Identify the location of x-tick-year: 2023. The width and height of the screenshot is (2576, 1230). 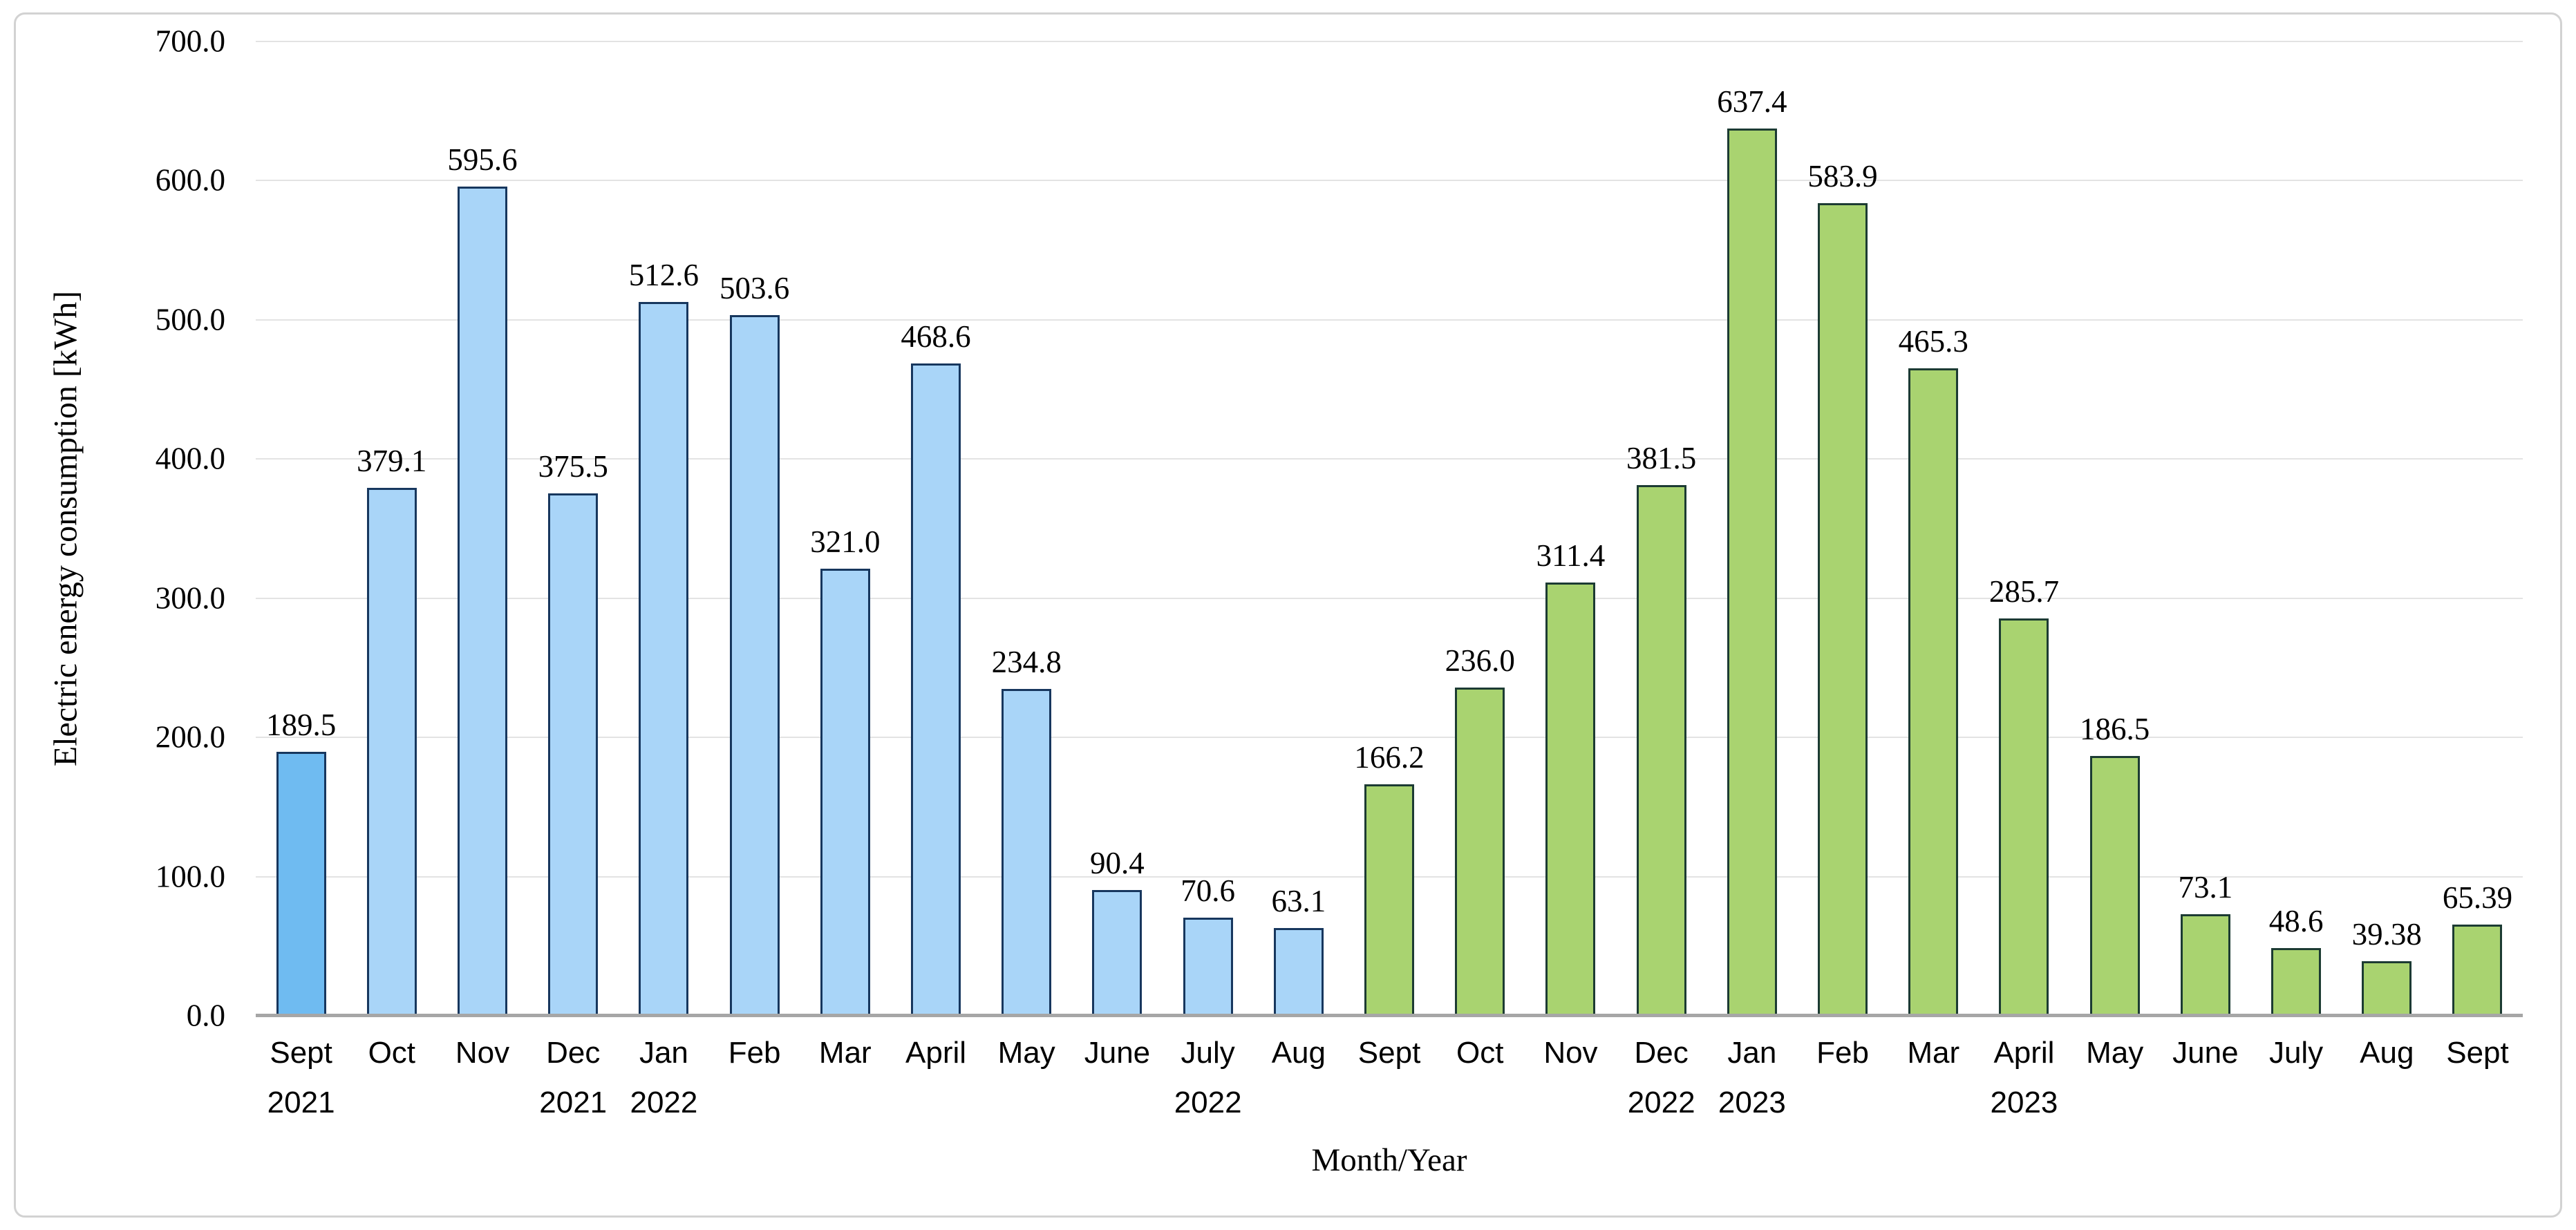
(2024, 1102).